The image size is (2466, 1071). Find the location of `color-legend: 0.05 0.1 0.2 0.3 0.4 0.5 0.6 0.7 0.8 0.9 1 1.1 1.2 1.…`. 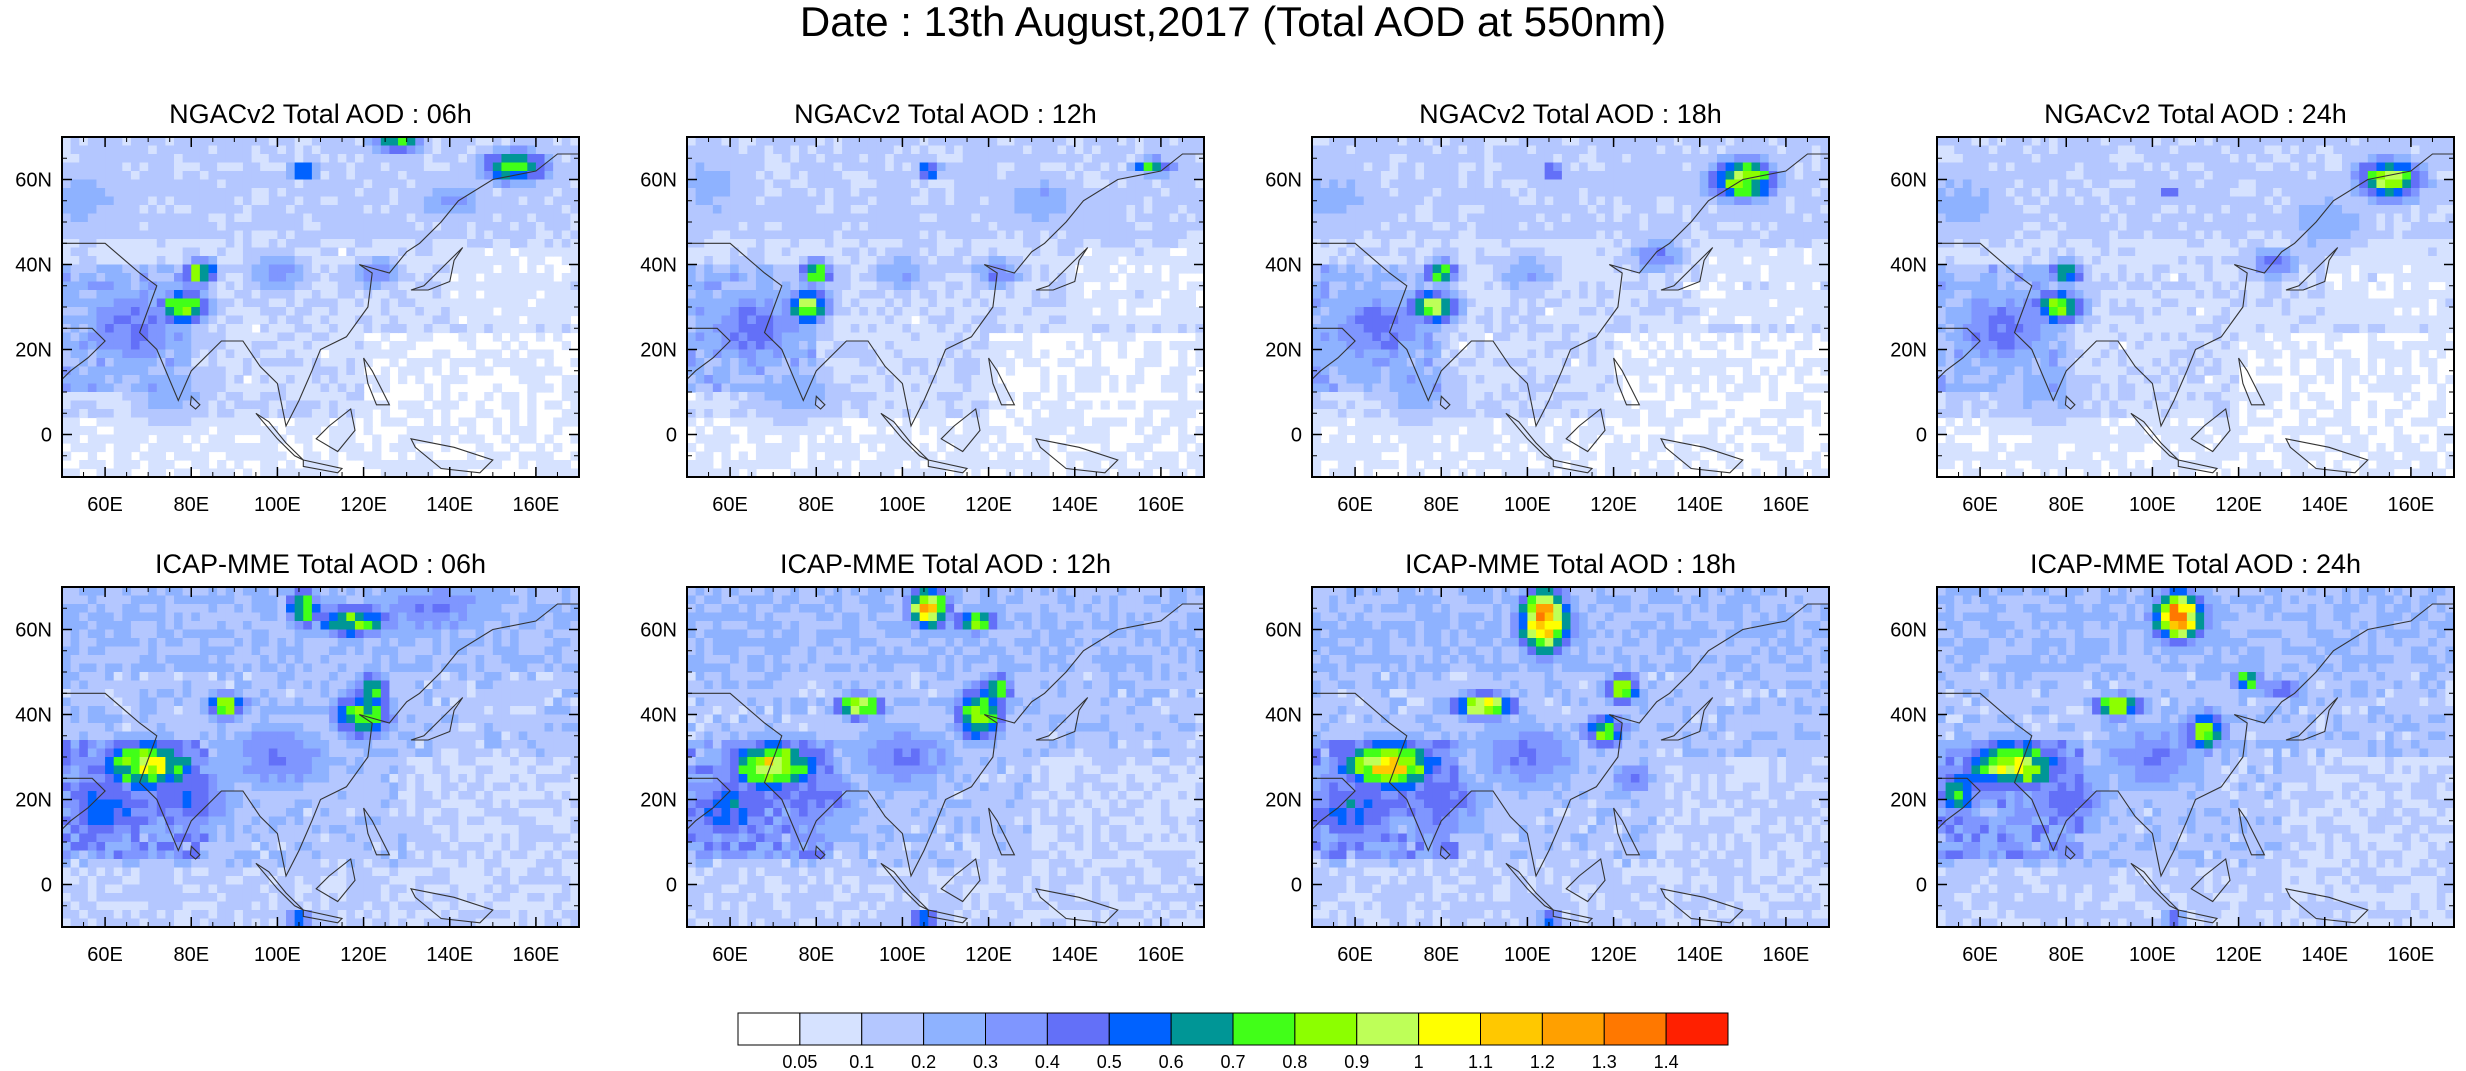

color-legend: 0.05 0.1 0.2 0.3 0.4 0.5 0.6 0.7 0.8 0.9 1 1.1 1.2 1.… is located at coordinates (1233, 1041).